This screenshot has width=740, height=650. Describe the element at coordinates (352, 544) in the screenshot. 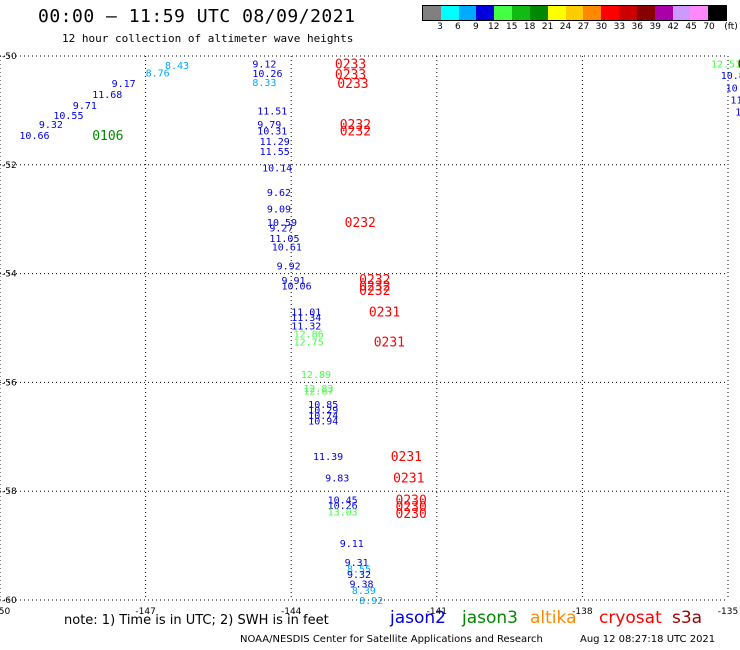

I see `swh-data-label: 9.11` at that location.